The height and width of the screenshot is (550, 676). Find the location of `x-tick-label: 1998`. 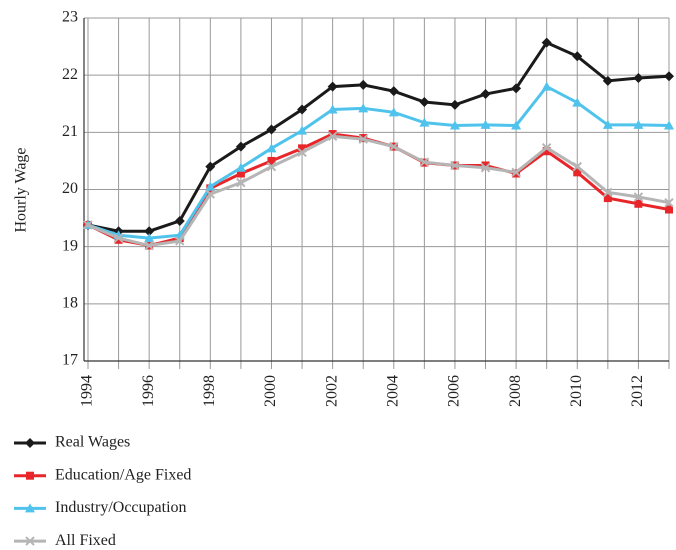

x-tick-label: 1998 is located at coordinates (209, 391).